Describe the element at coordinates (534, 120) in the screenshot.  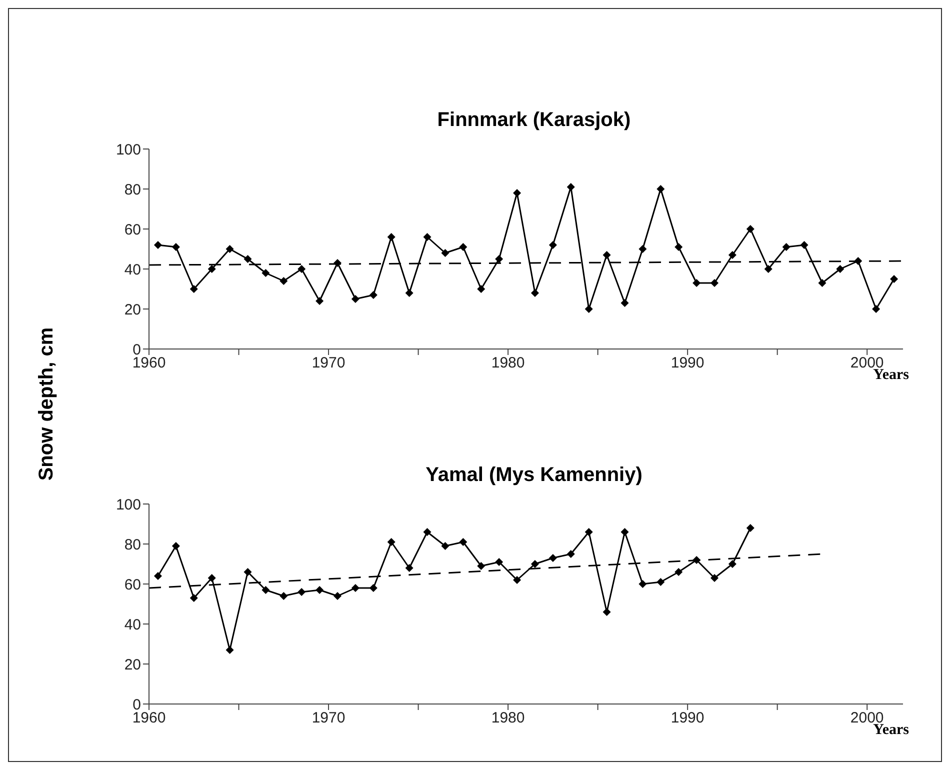
I see `chart-title: Finnmark (Karasjok)` at that location.